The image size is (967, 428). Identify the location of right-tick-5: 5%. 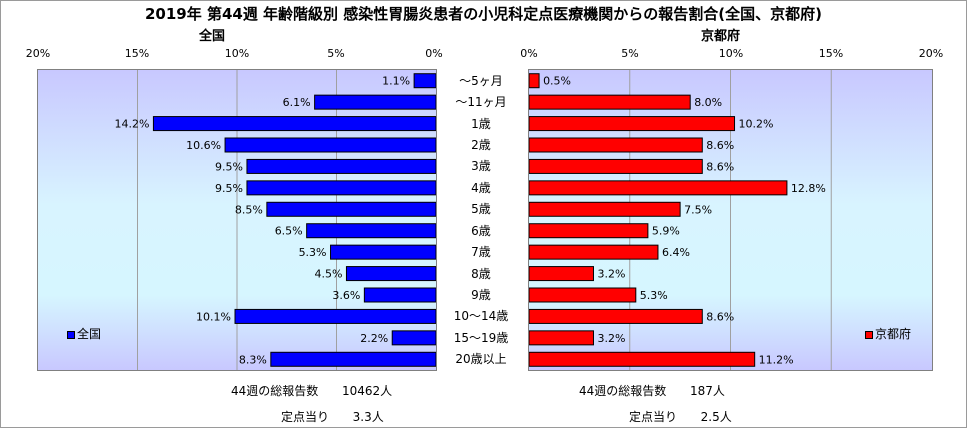
(630, 53).